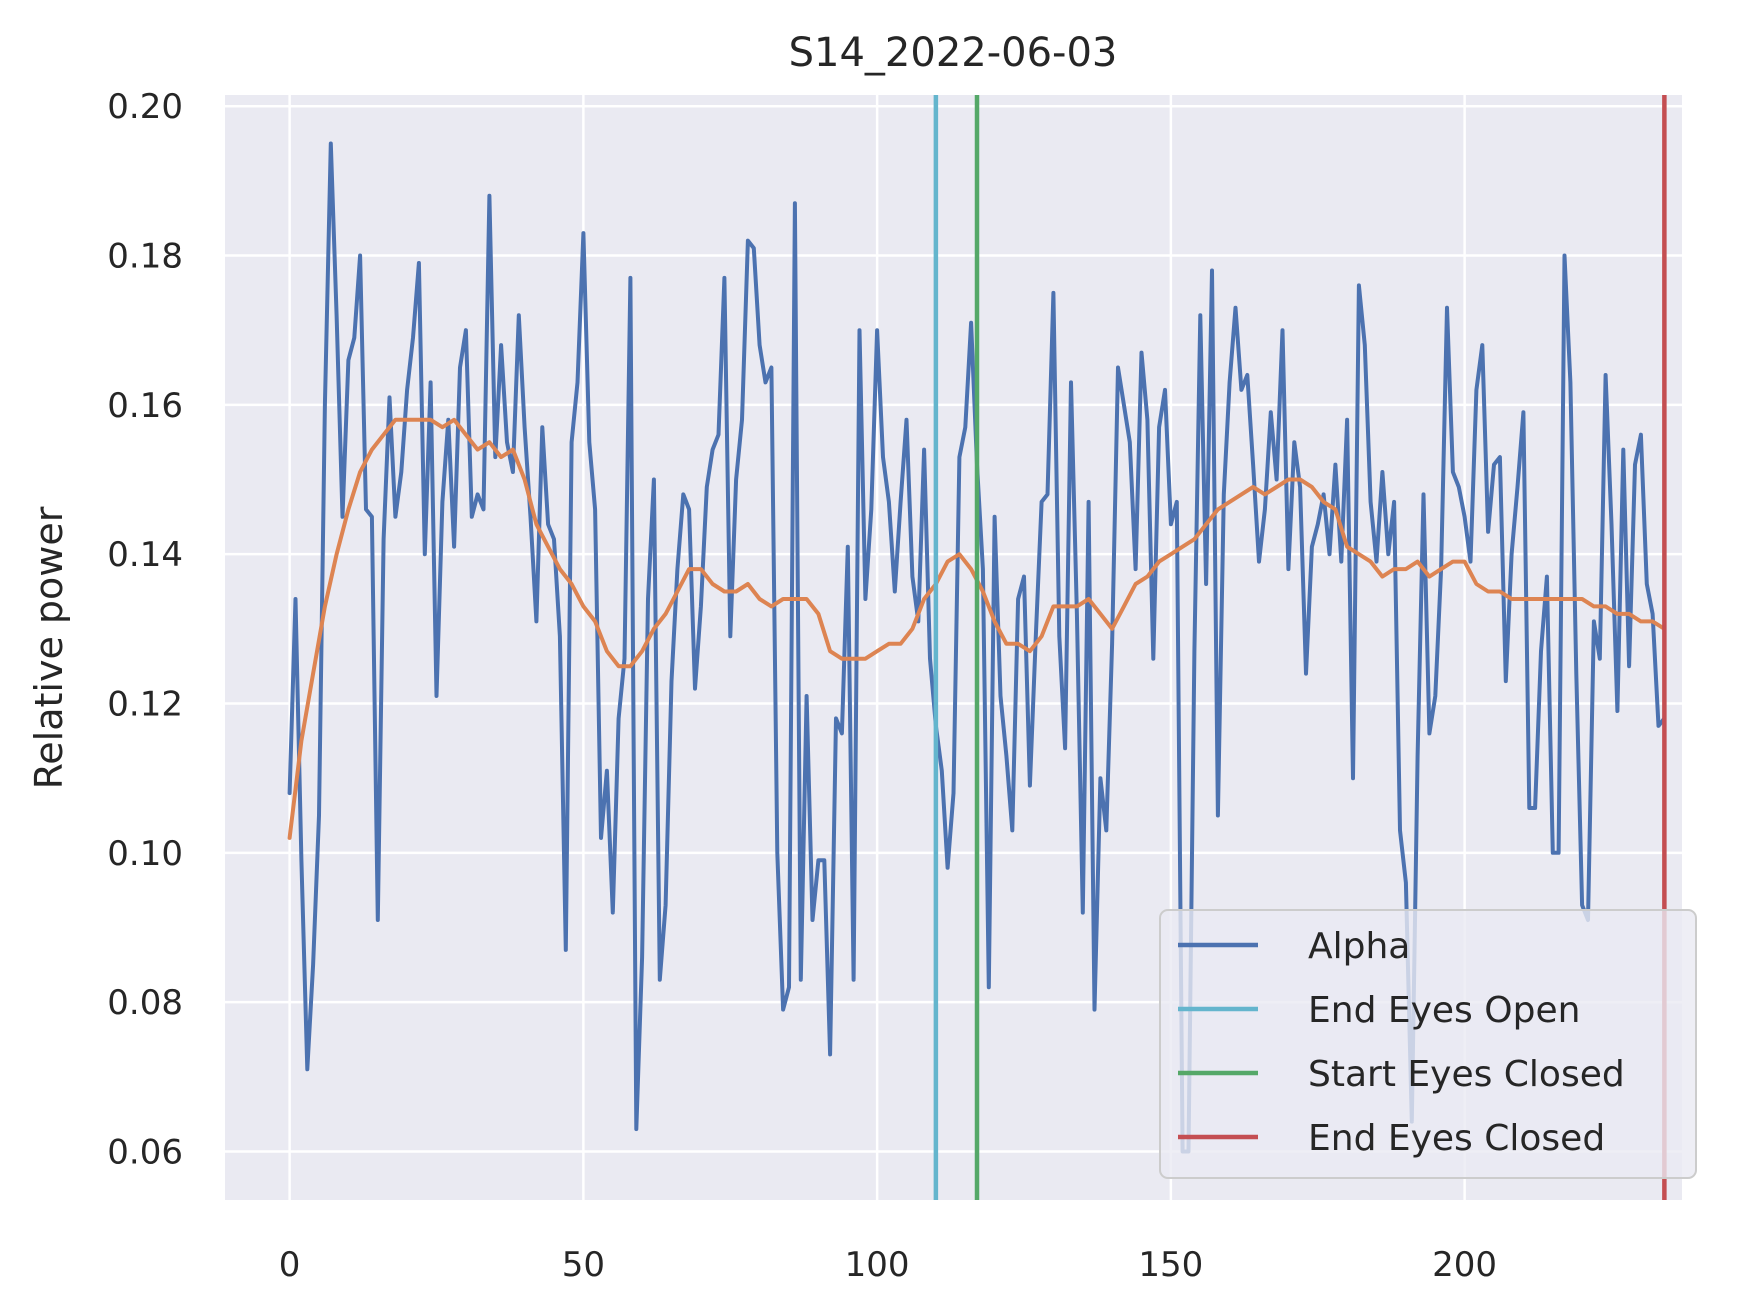 The width and height of the screenshot is (1739, 1310). What do you see at coordinates (145, 704) in the screenshot?
I see `y-tick-label-3: 0.12` at bounding box center [145, 704].